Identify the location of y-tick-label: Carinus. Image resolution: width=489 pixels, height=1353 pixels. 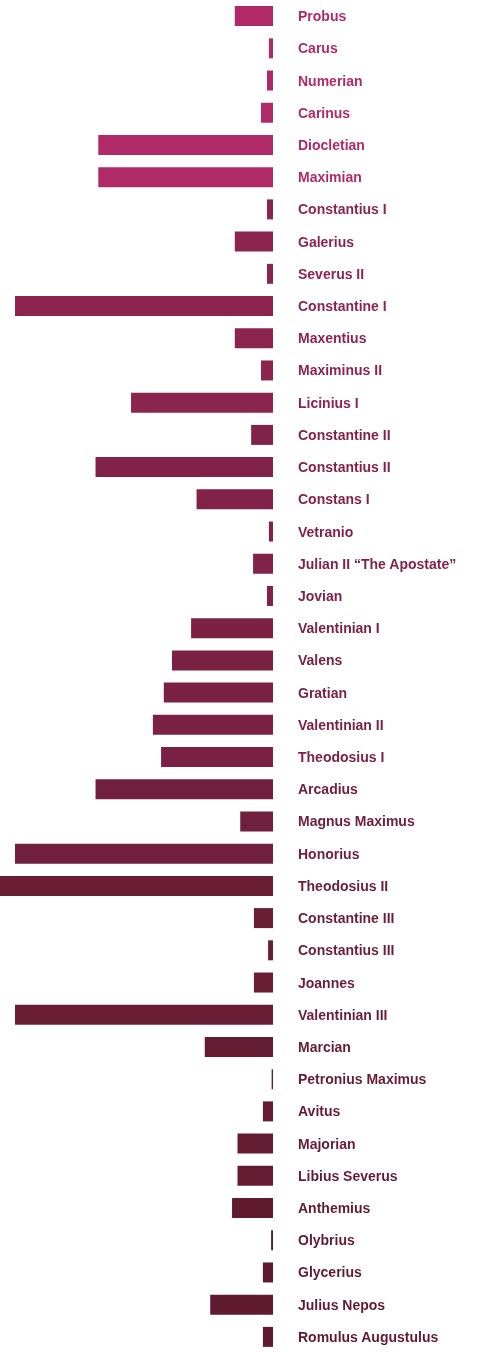
(324, 112).